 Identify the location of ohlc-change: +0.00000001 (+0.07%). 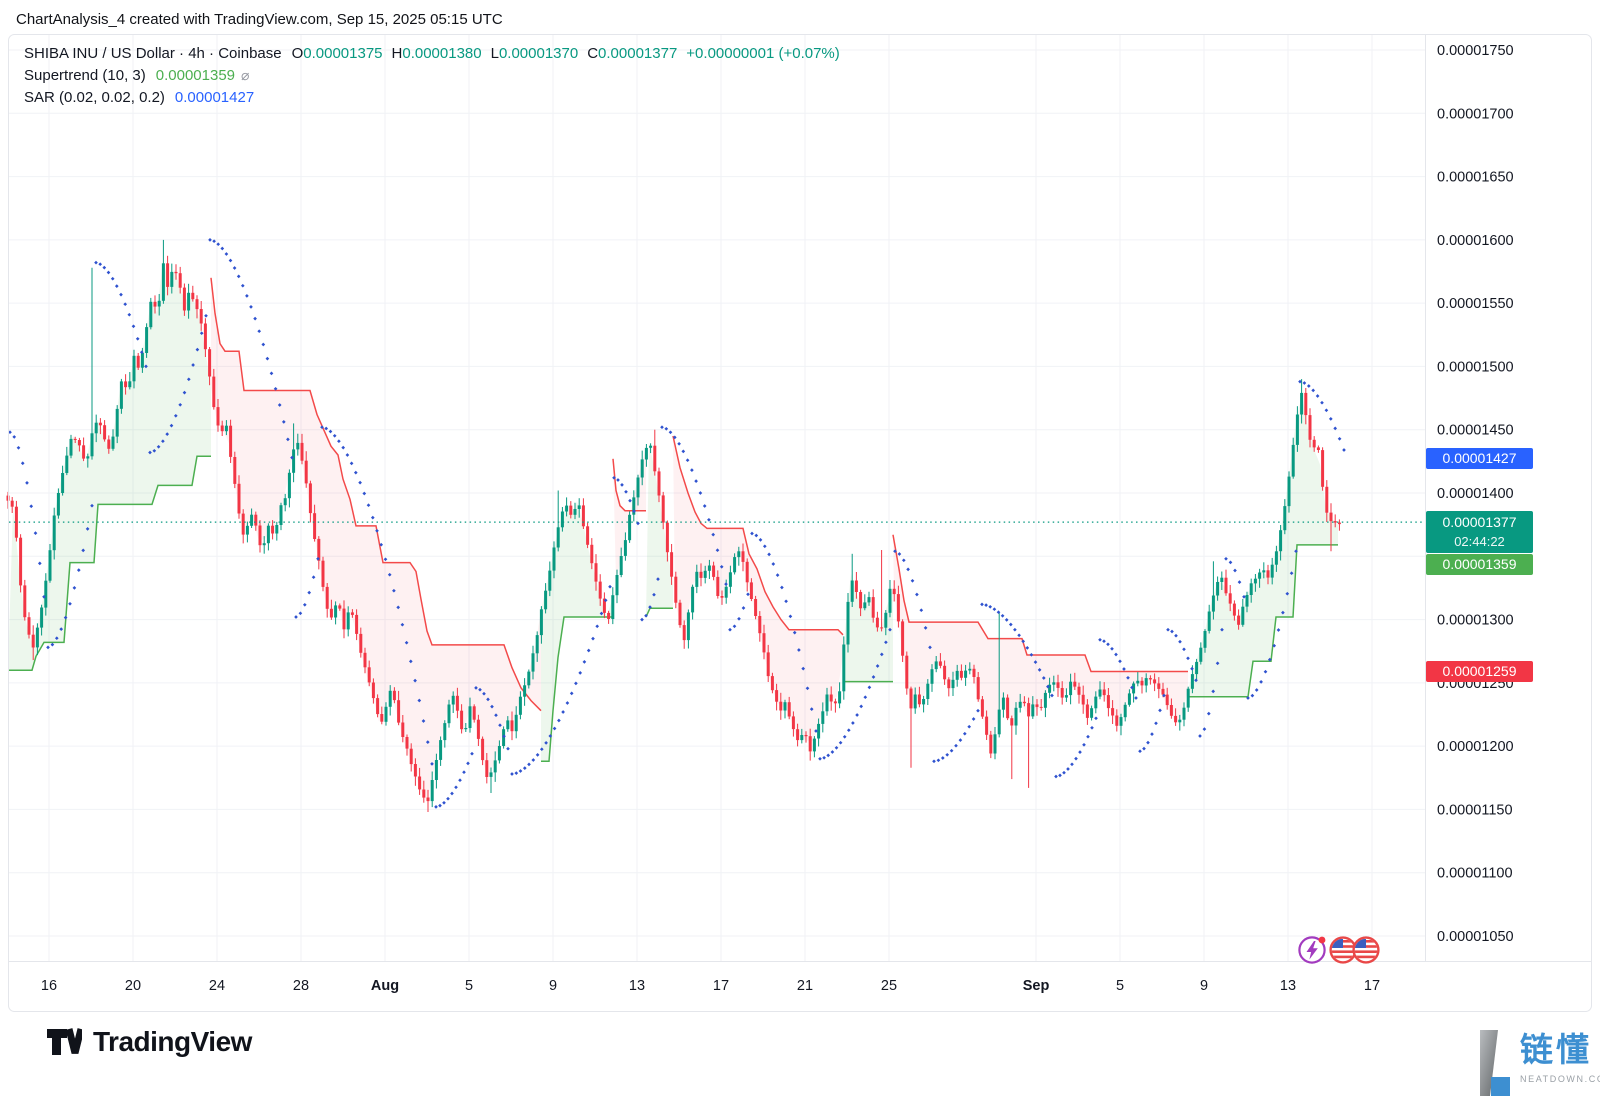
(763, 53).